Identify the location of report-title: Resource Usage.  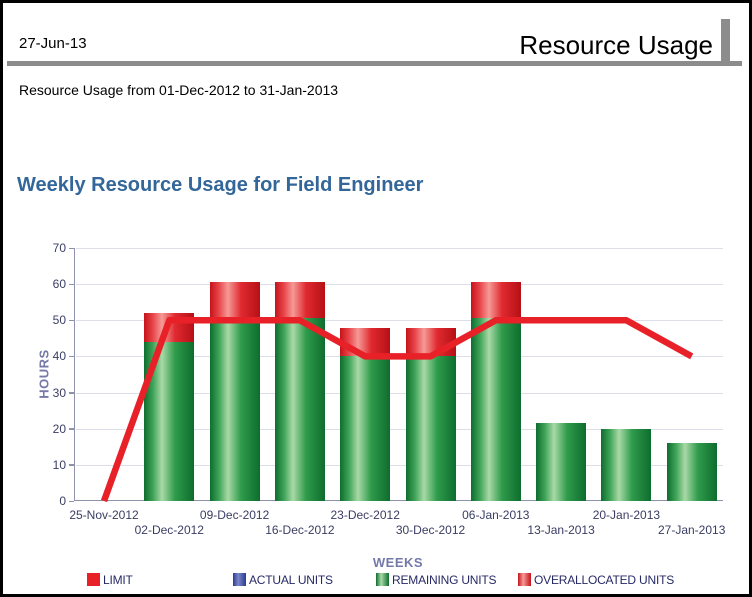
(616, 45).